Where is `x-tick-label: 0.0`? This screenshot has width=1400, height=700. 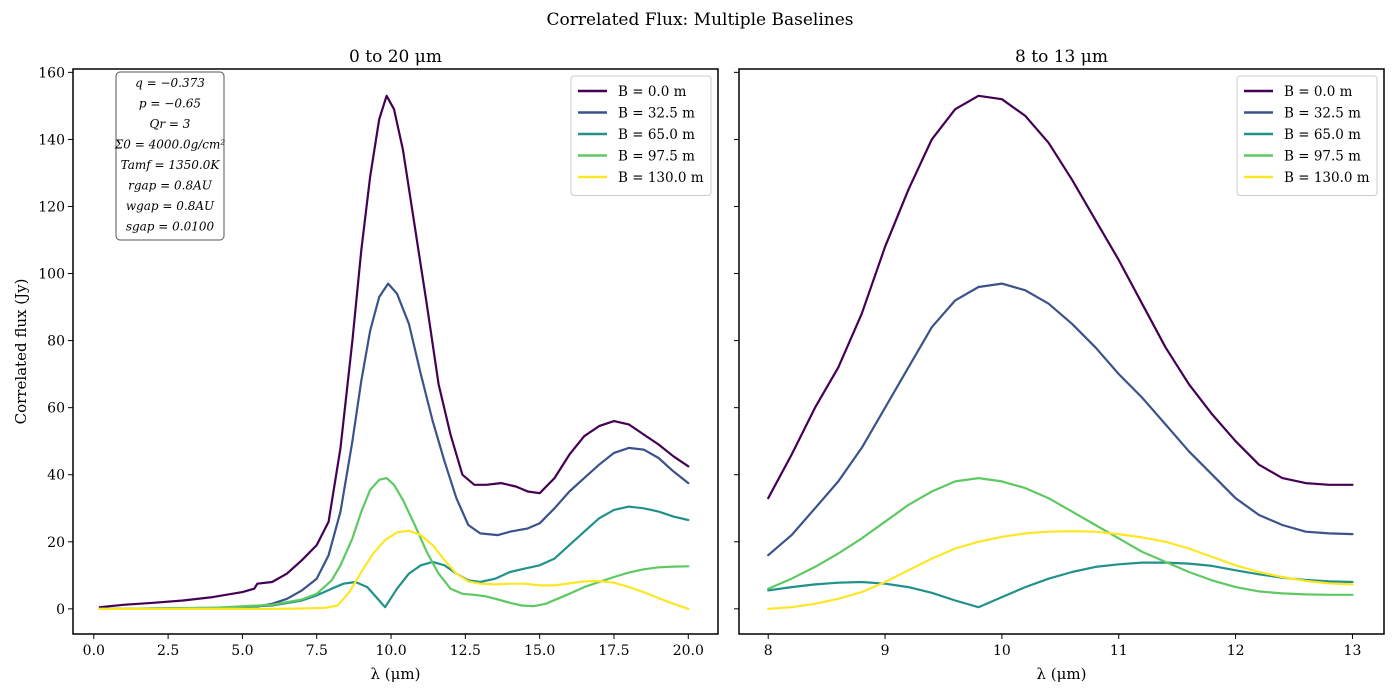 x-tick-label: 0.0 is located at coordinates (94, 651).